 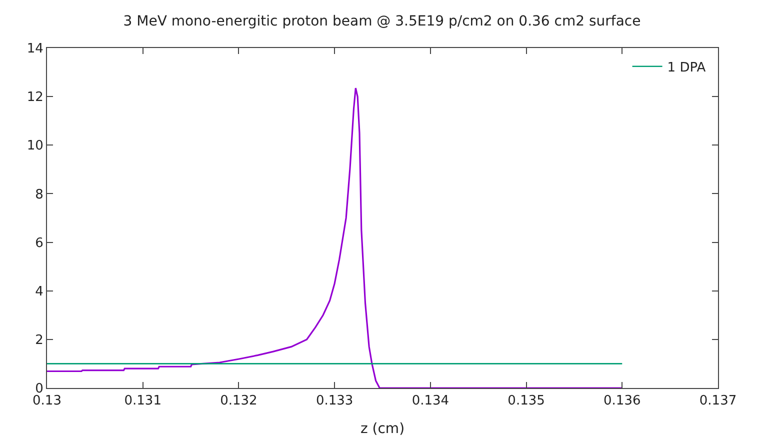 I want to click on x-tick-label: 0.137, so click(x=718, y=401).